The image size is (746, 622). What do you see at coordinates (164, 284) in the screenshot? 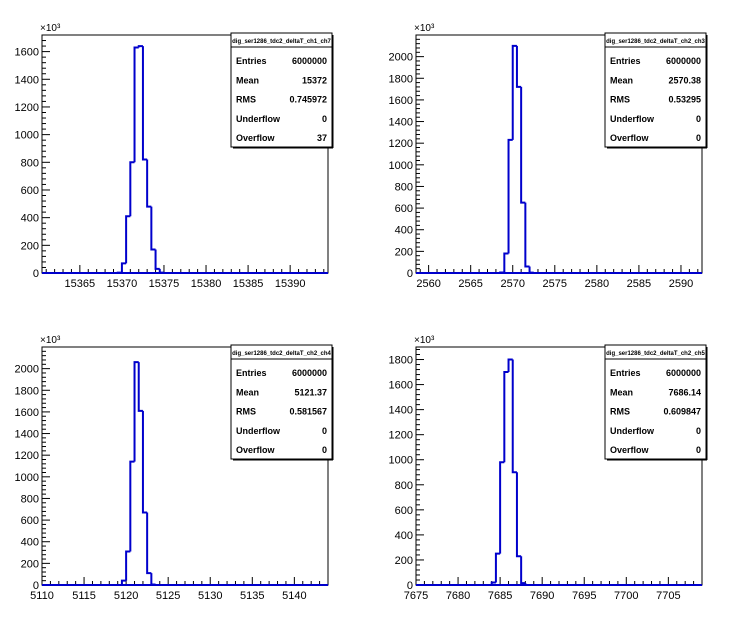
I see `x-tick-label: 15375` at bounding box center [164, 284].